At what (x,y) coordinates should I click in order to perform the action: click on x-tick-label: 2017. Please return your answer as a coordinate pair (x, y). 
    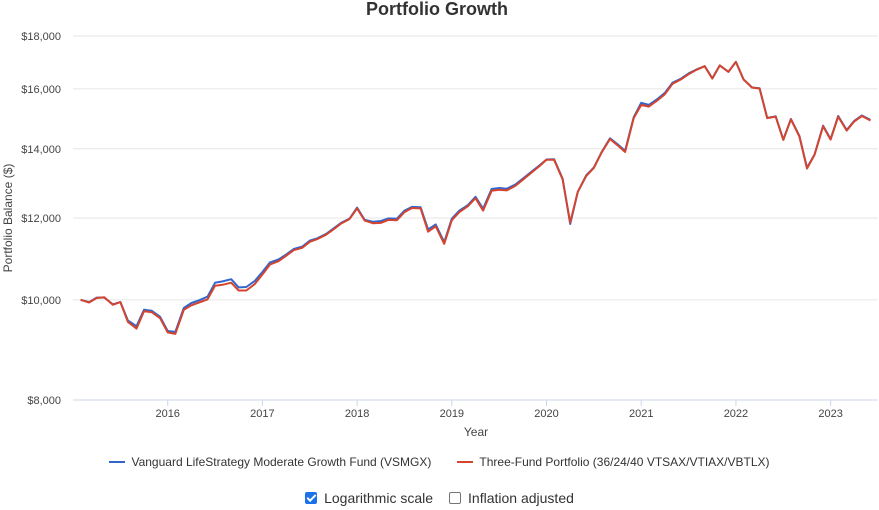
    Looking at the image, I should click on (262, 414).